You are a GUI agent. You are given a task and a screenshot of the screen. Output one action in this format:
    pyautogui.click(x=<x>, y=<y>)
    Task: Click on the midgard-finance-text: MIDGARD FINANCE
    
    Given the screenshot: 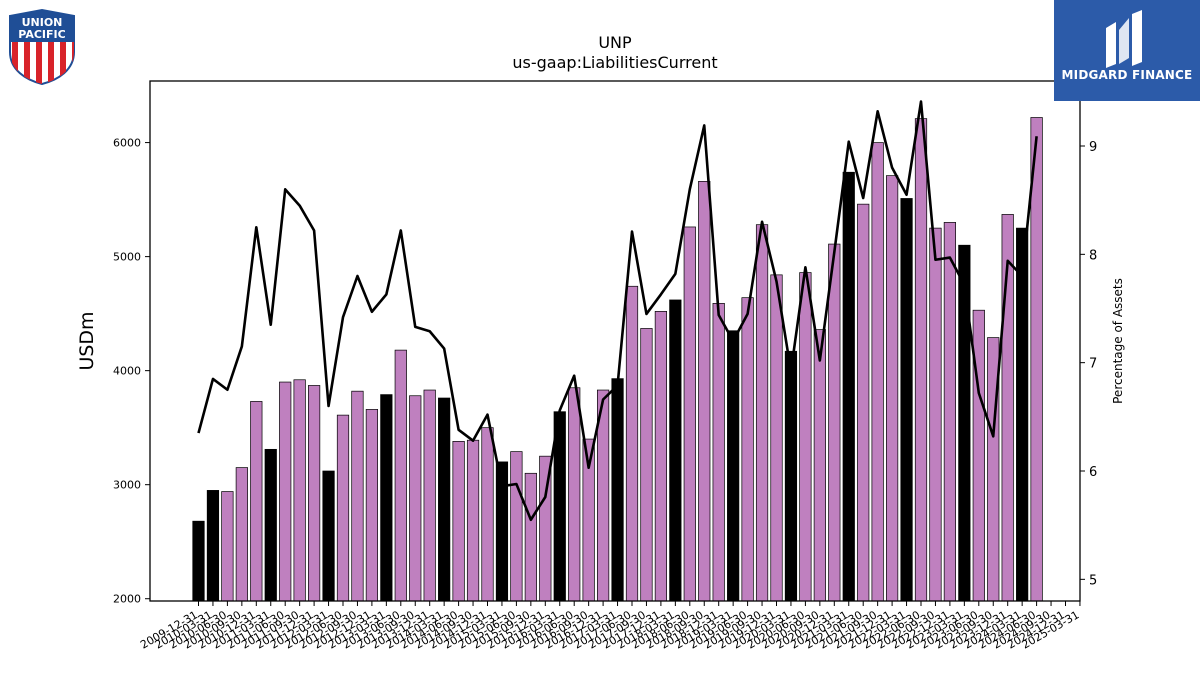 What is the action you would take?
    pyautogui.click(x=1127, y=75)
    